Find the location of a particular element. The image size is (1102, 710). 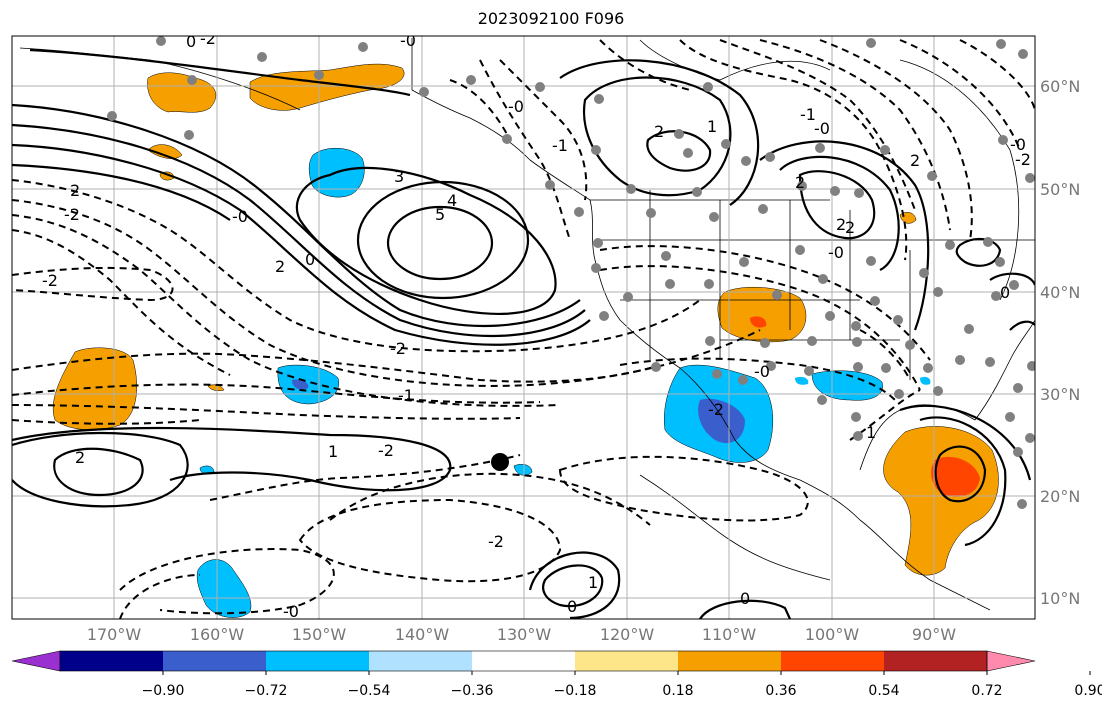

lon-label: 140°W is located at coordinates (422, 634).